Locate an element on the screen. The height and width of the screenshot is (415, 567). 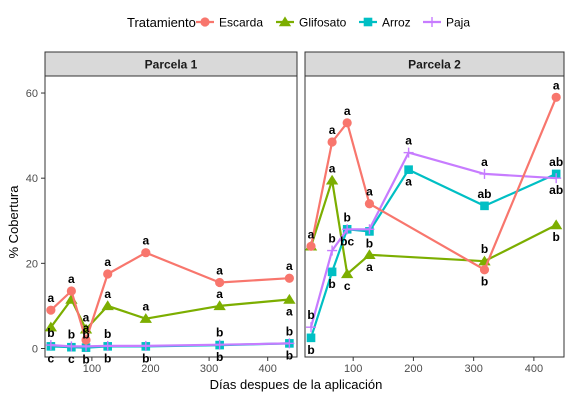
legend-key-arroz is located at coordinates (368, 22).